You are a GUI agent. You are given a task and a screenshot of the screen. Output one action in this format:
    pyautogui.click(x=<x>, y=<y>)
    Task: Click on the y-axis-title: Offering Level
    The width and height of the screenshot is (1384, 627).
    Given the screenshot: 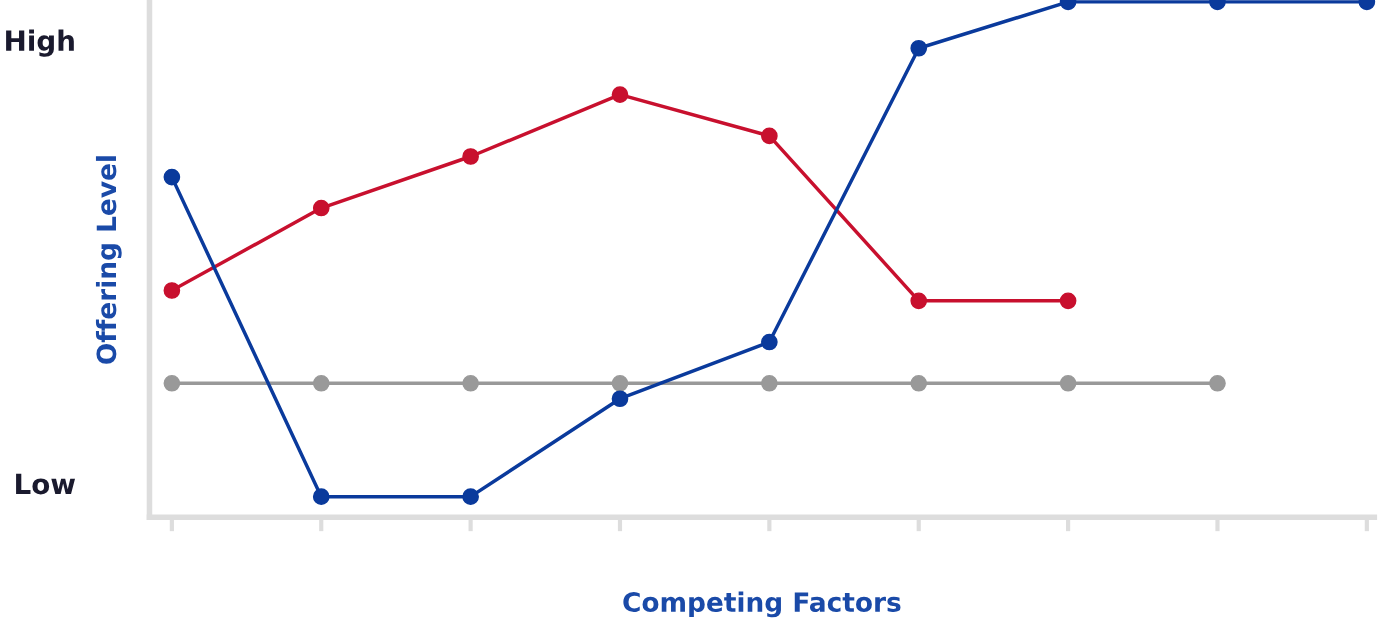 What is the action you would take?
    pyautogui.click(x=108, y=260)
    